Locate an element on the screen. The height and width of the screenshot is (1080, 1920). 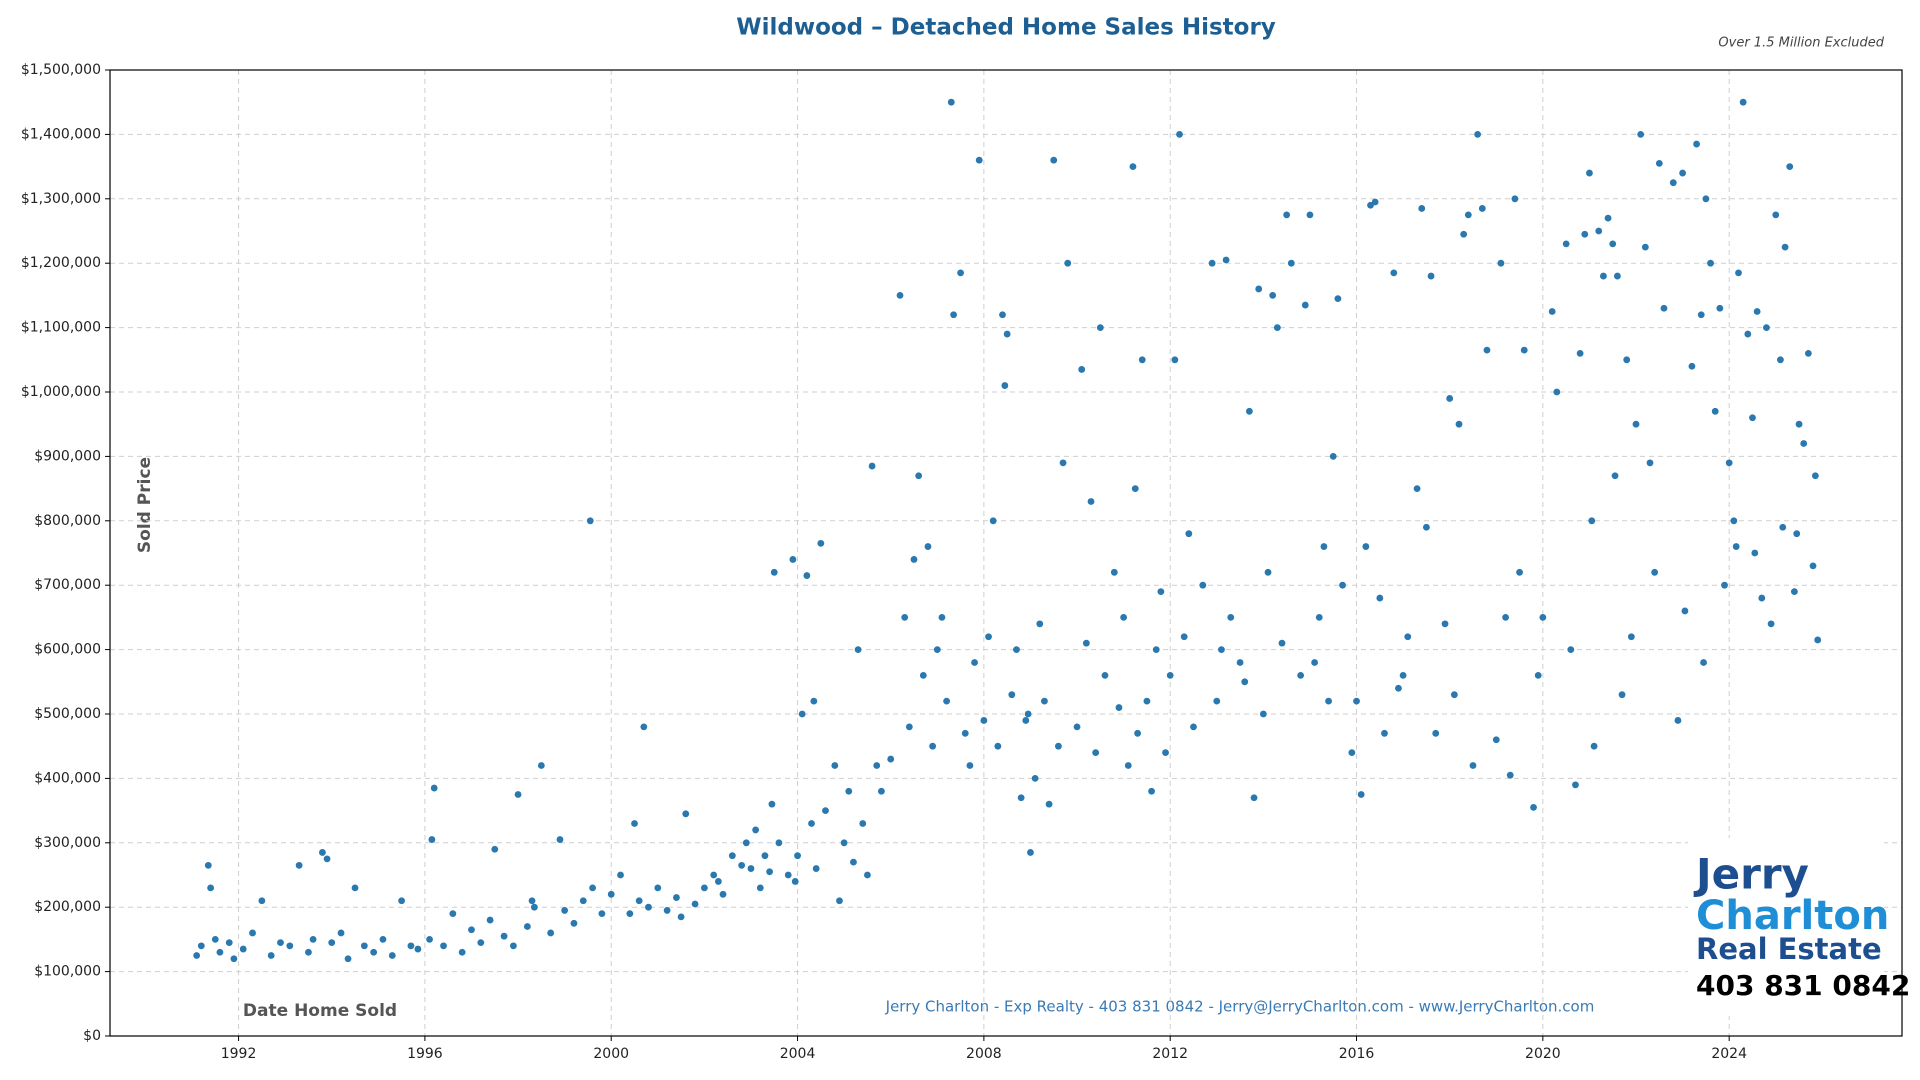
logo-phone: 403 831 0842 is located at coordinates (1803, 985).